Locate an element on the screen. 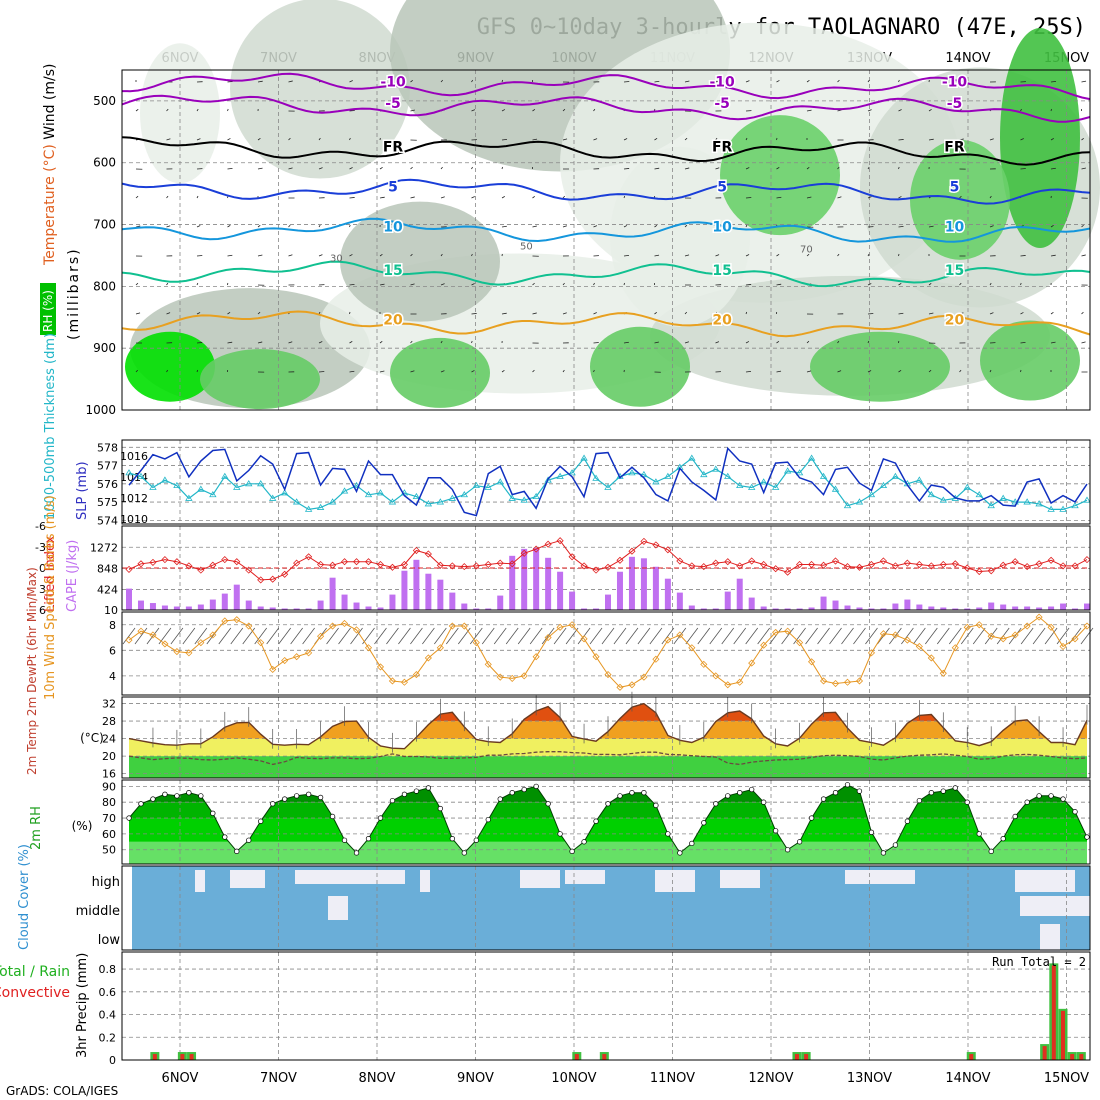  cloud-level-label: high is located at coordinates (106, 882).